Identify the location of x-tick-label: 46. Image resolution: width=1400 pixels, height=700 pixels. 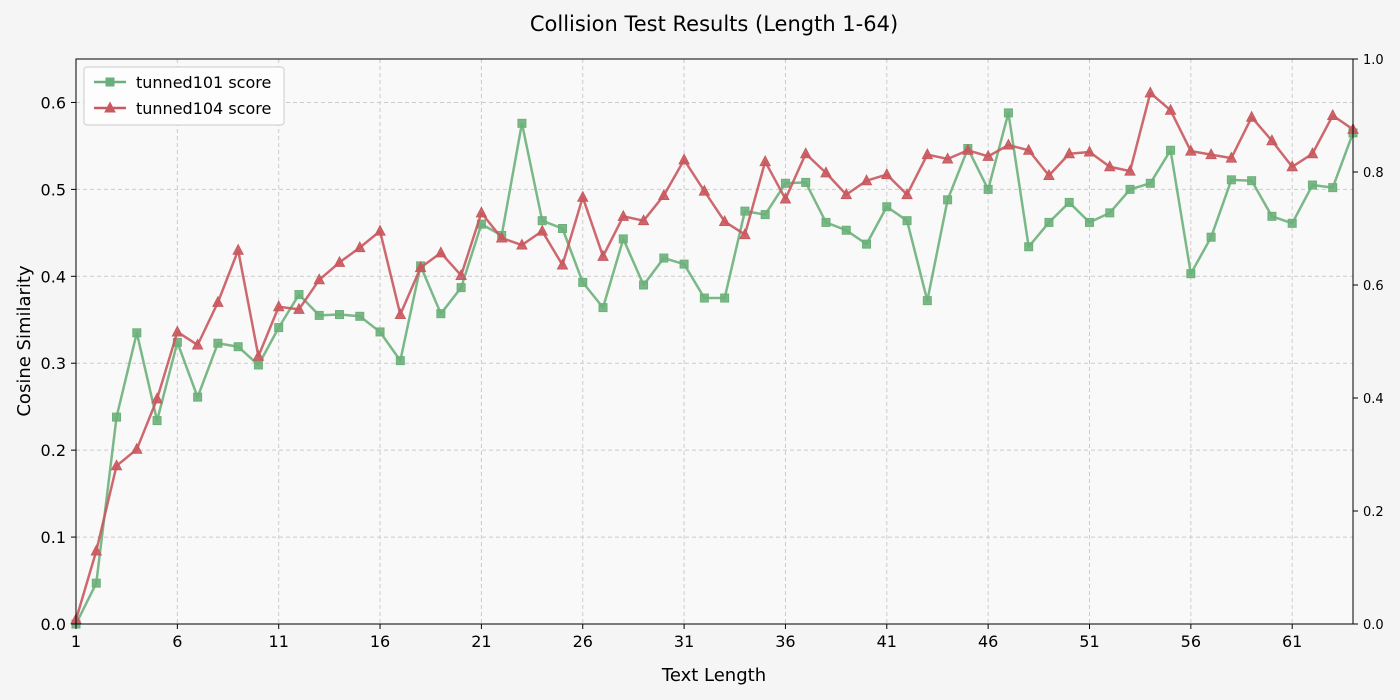
(988, 641).